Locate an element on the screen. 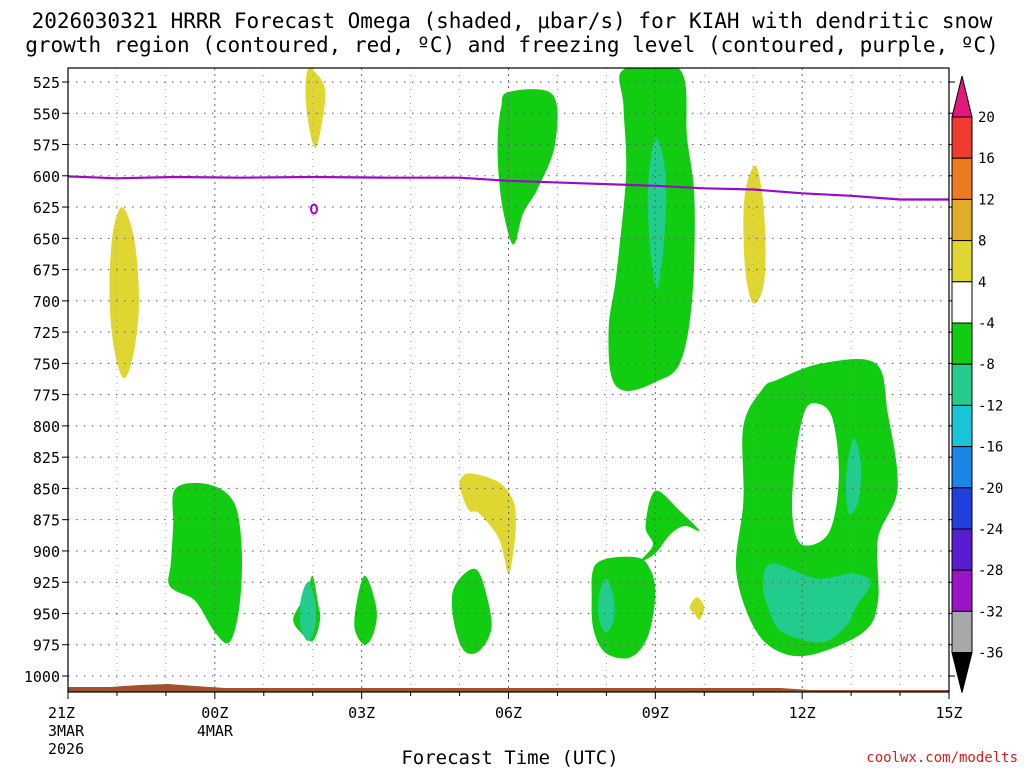 The width and height of the screenshot is (1024, 768). x-tick-date: 3MAR is located at coordinates (66, 731).